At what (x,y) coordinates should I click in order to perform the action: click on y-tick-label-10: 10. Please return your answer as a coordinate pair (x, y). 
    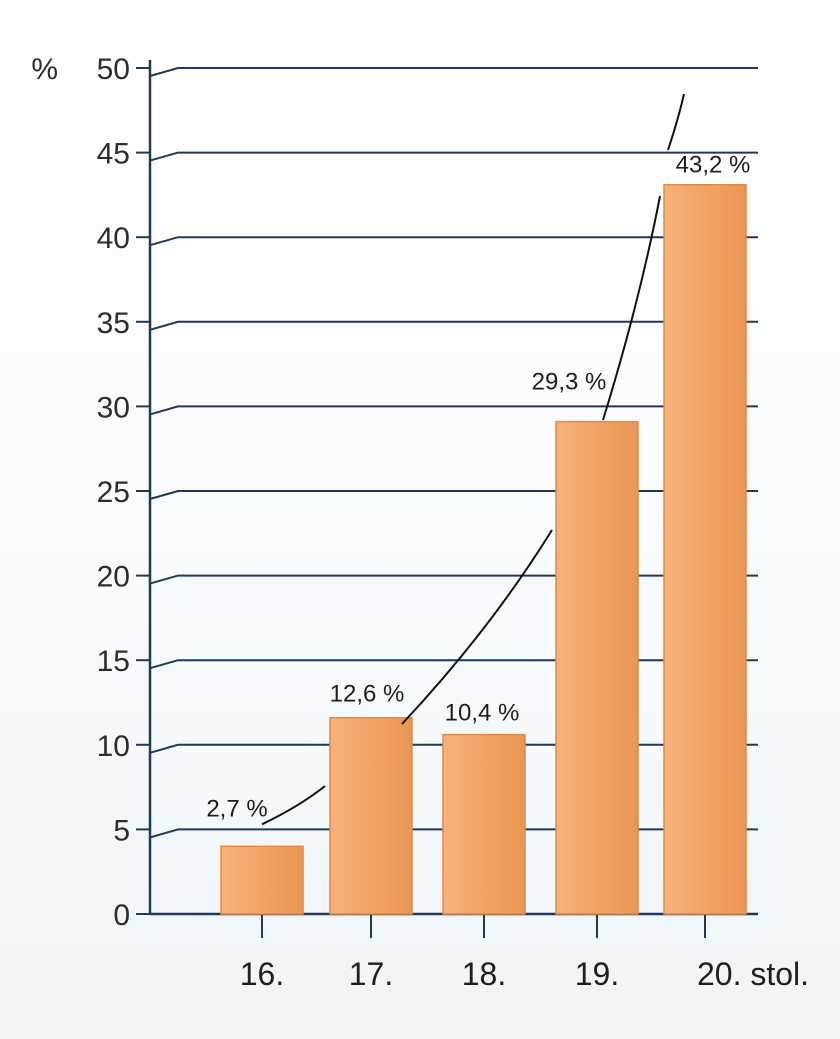
    Looking at the image, I should click on (113, 746).